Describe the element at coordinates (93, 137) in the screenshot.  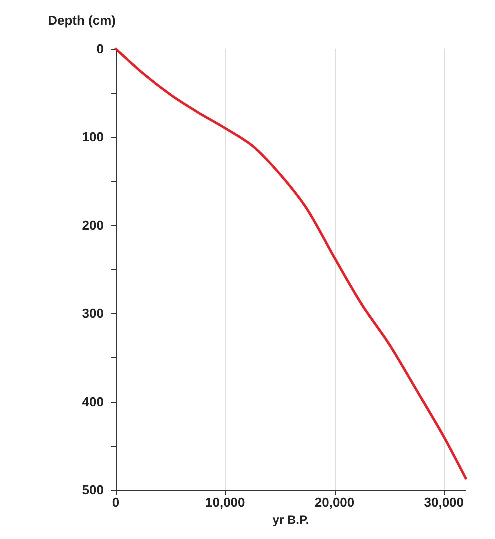
I see `y-tick-label: 100` at that location.